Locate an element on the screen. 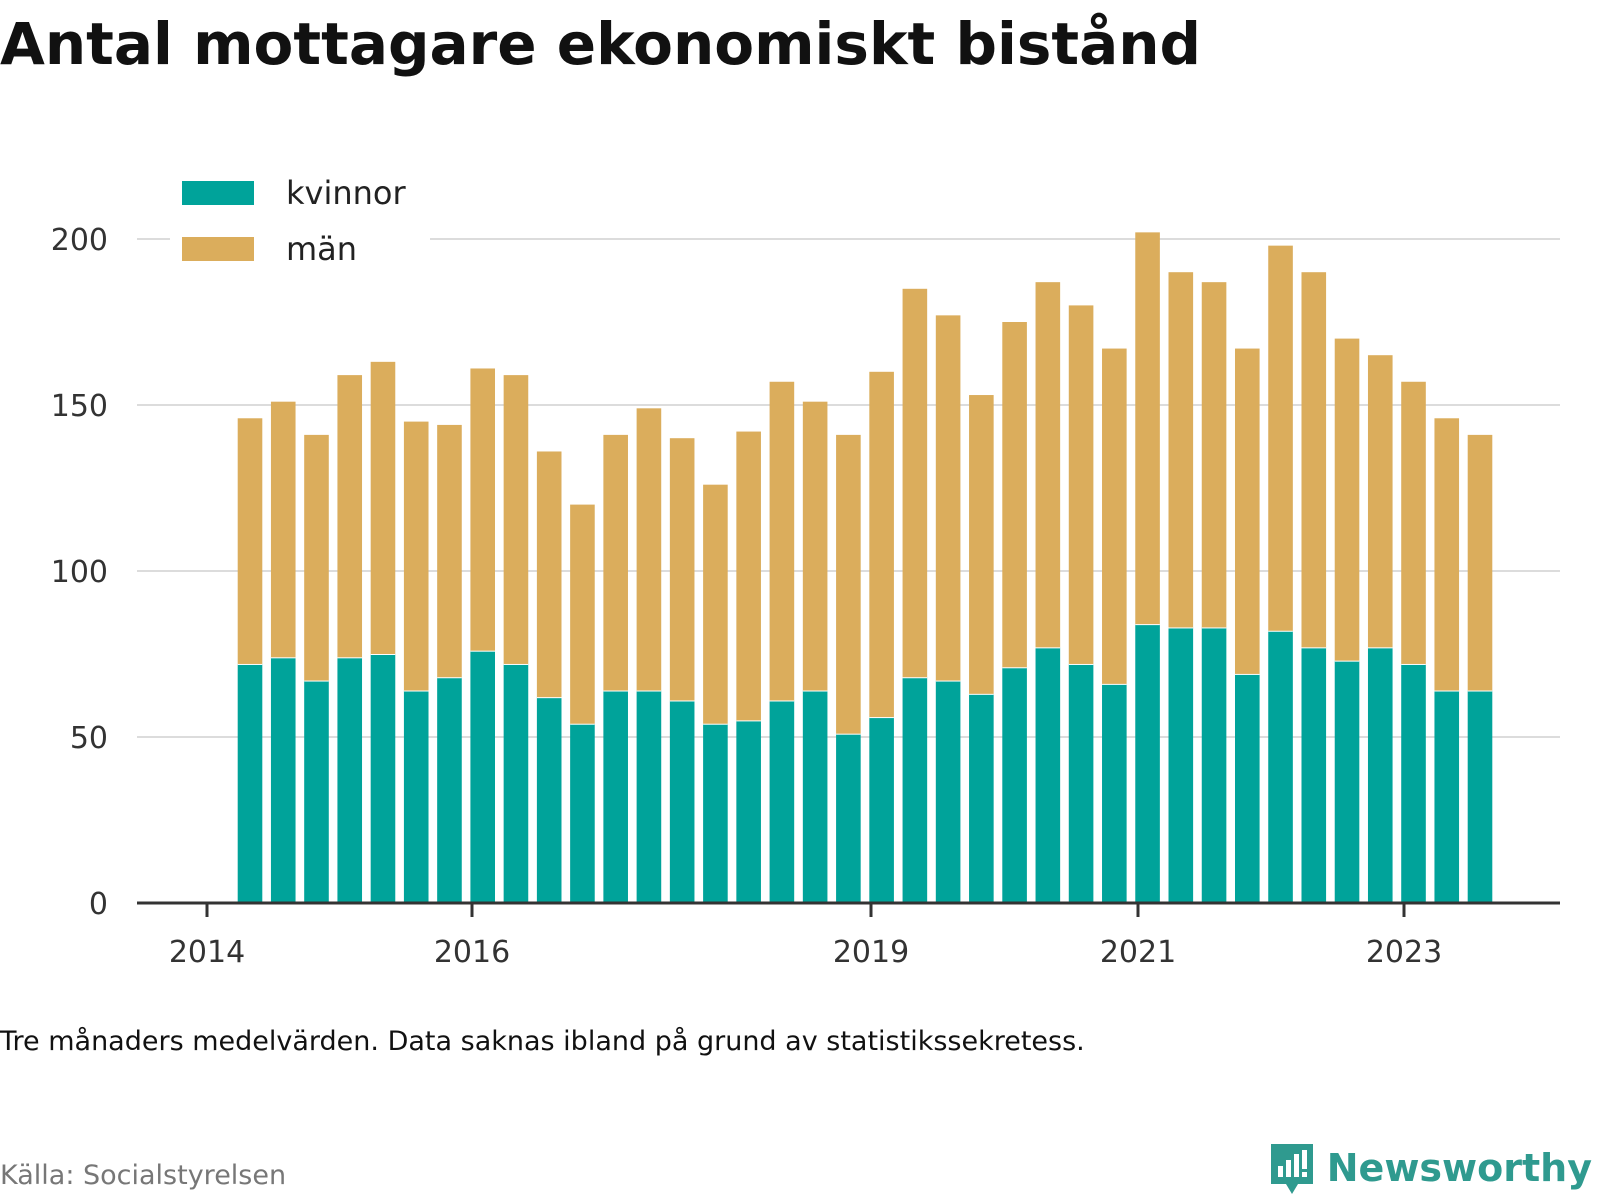  x-tick-label: 2016 is located at coordinates (472, 952).